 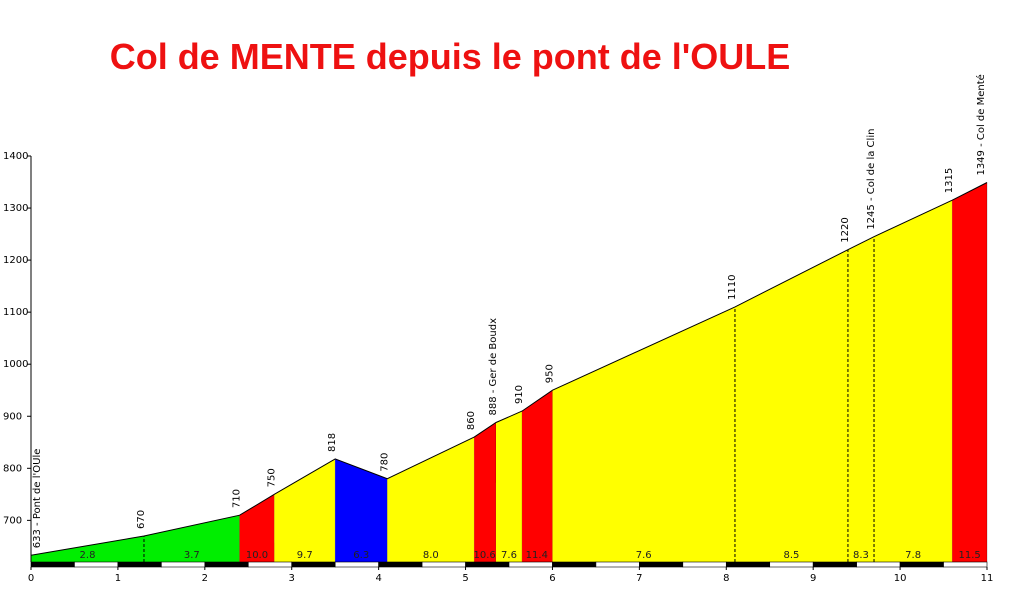 I want to click on x-tick-label: 8, so click(x=726, y=578).